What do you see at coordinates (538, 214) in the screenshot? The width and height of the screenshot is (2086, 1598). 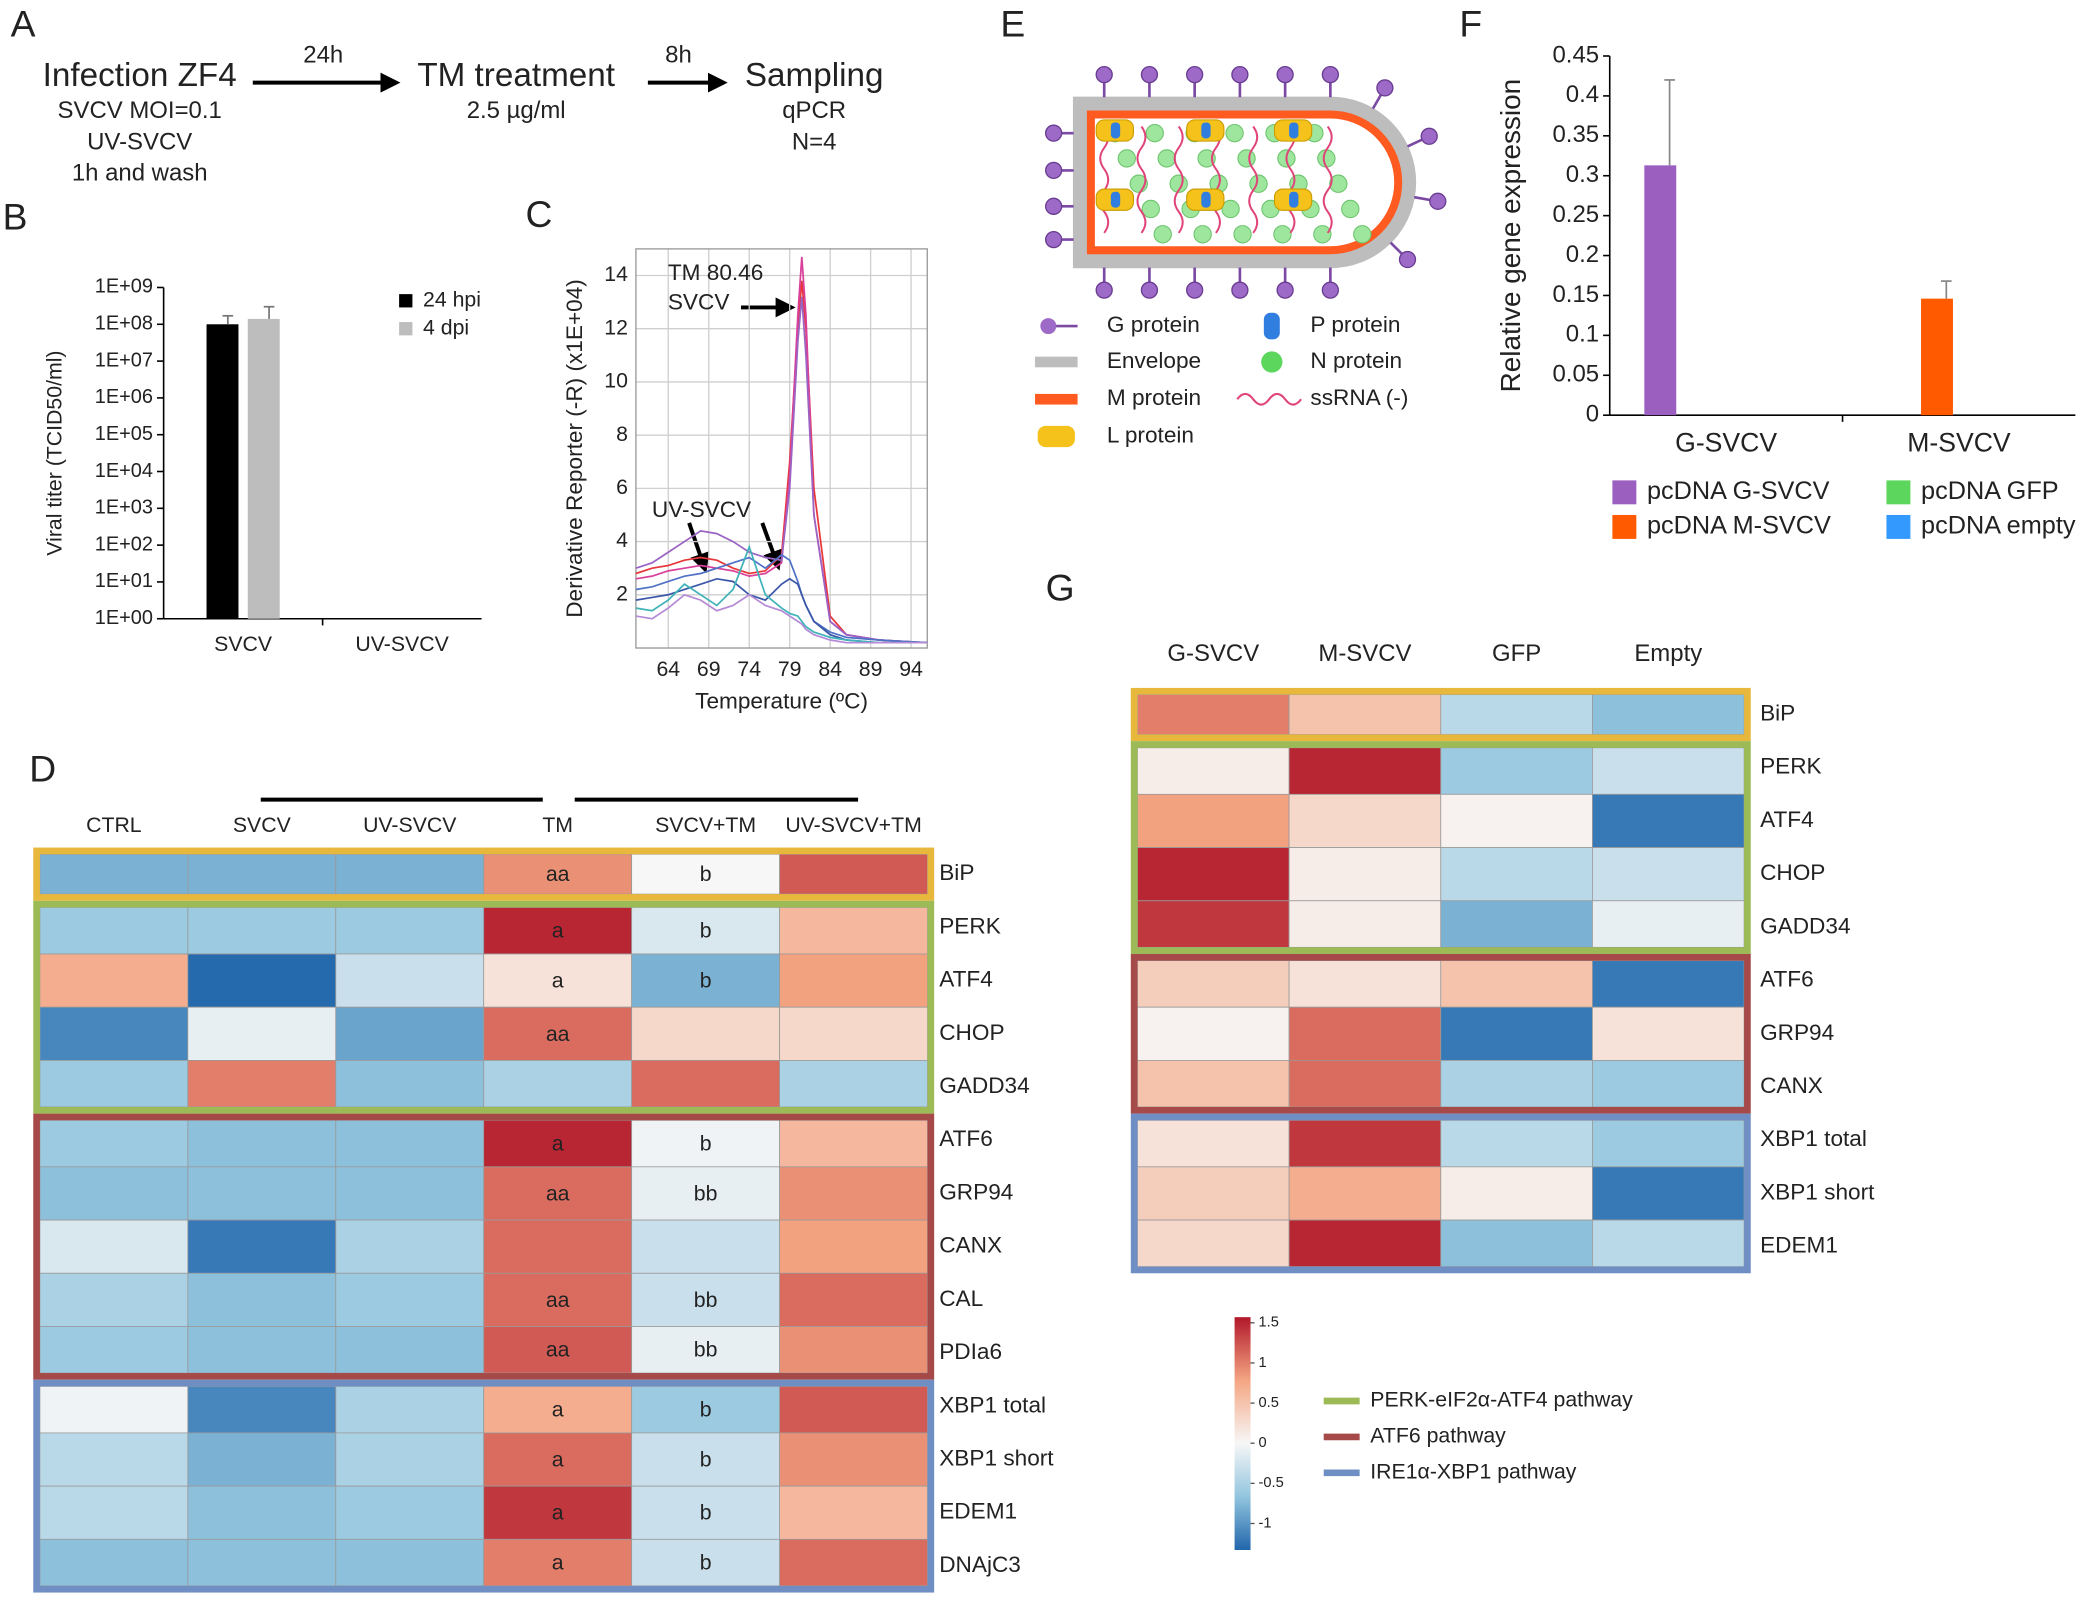 I see `panel-label: C` at bounding box center [538, 214].